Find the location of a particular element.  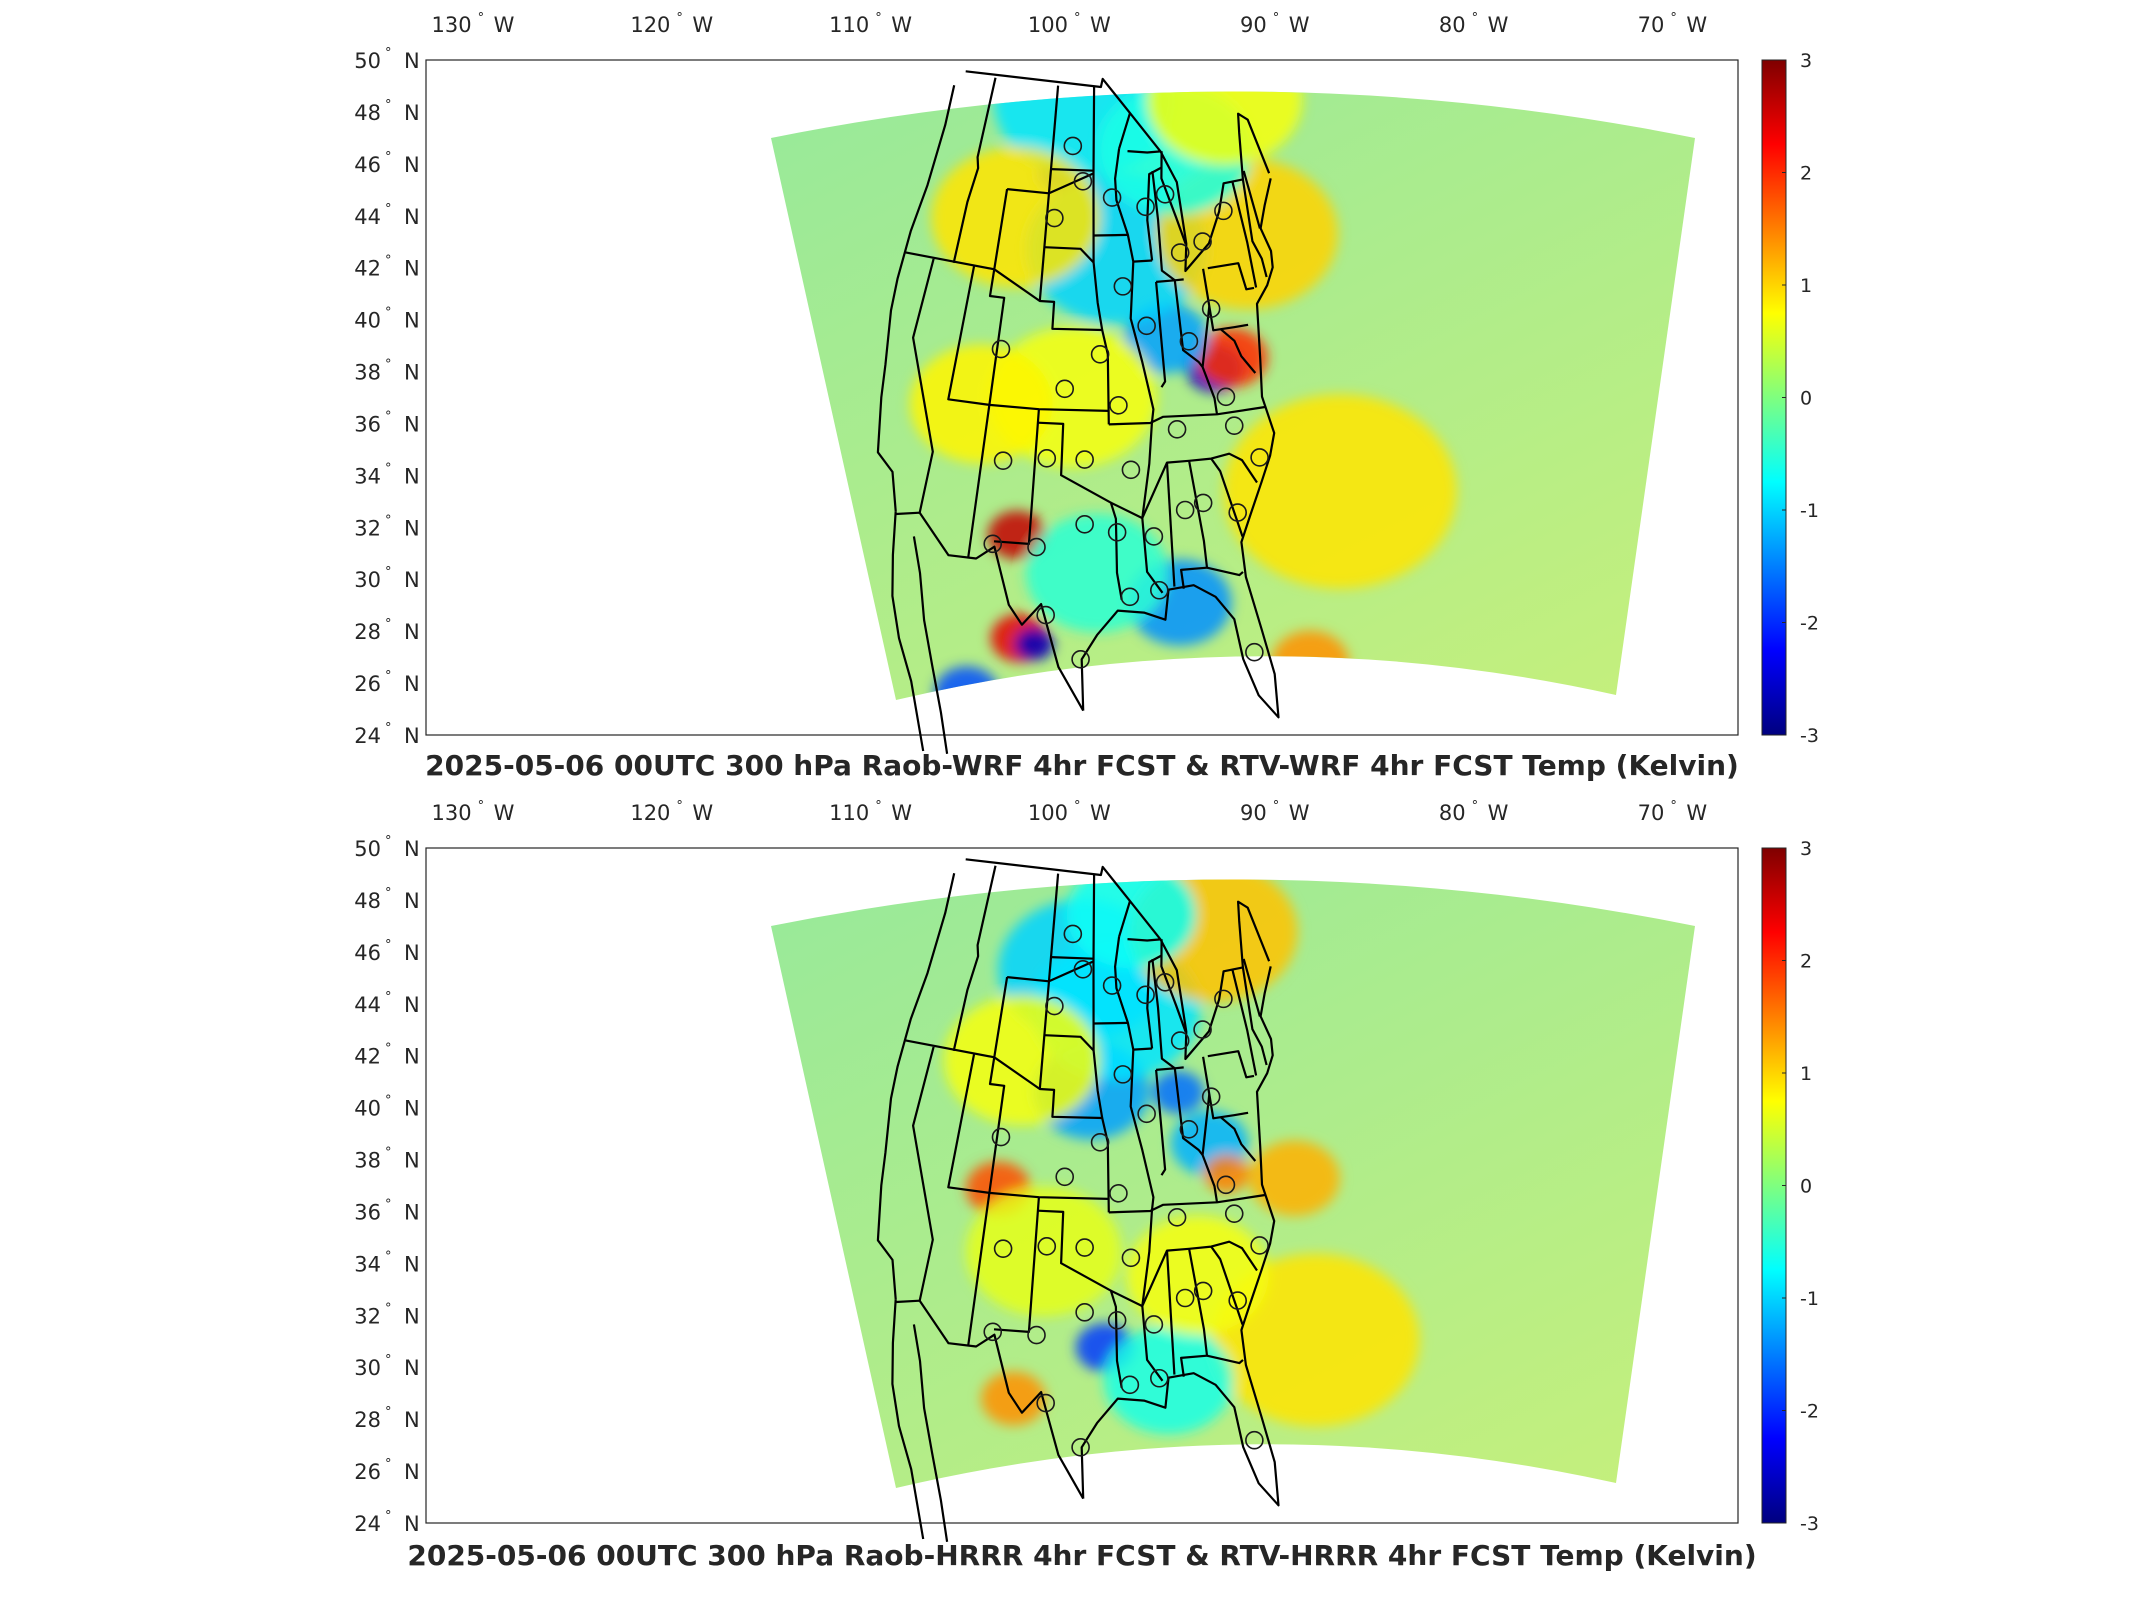

tick-value: 110 is located at coordinates (849, 25).